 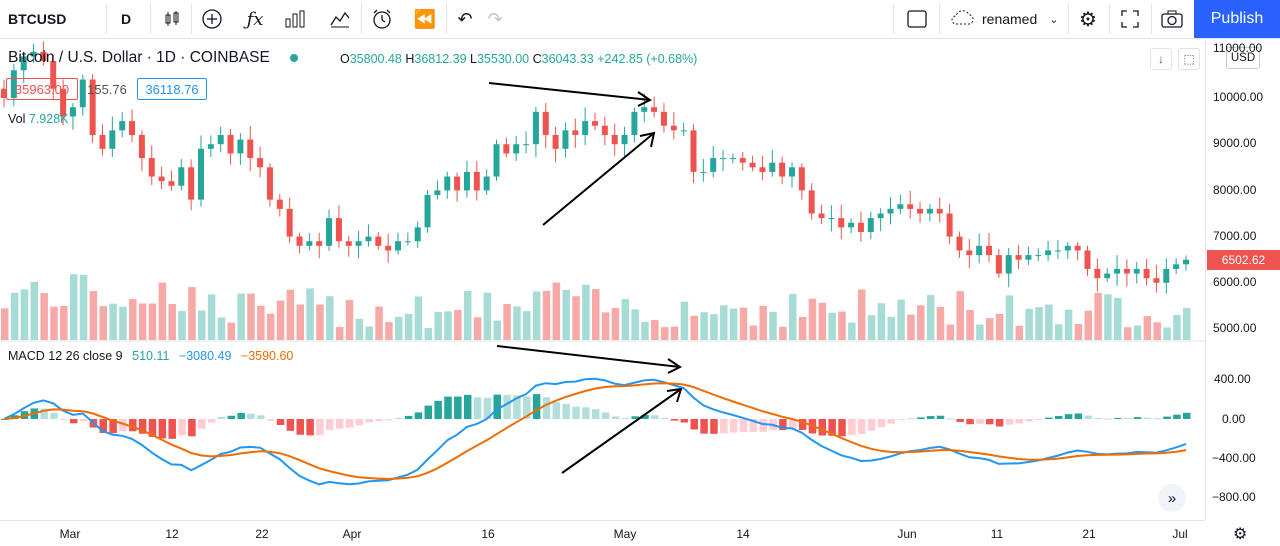 What do you see at coordinates (495, 18) in the screenshot?
I see `redo-icon: ↷` at bounding box center [495, 18].